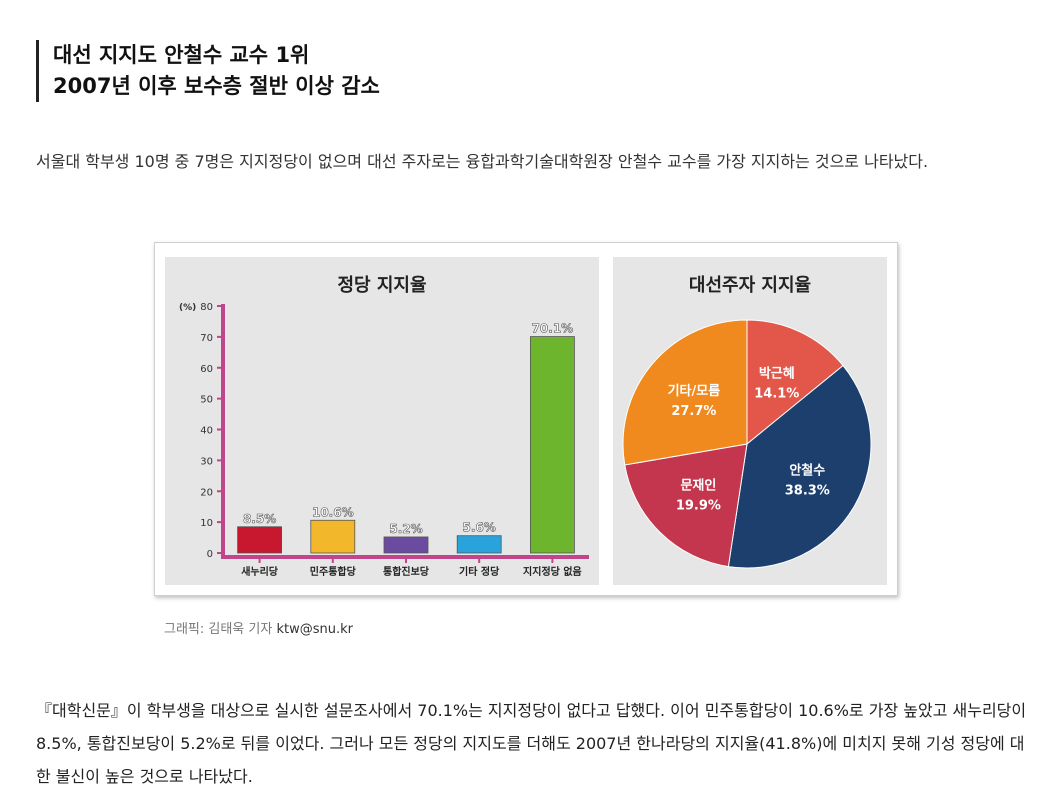 This screenshot has width=1040, height=804. I want to click on x-tick-label: 민주통합당, so click(333, 571).